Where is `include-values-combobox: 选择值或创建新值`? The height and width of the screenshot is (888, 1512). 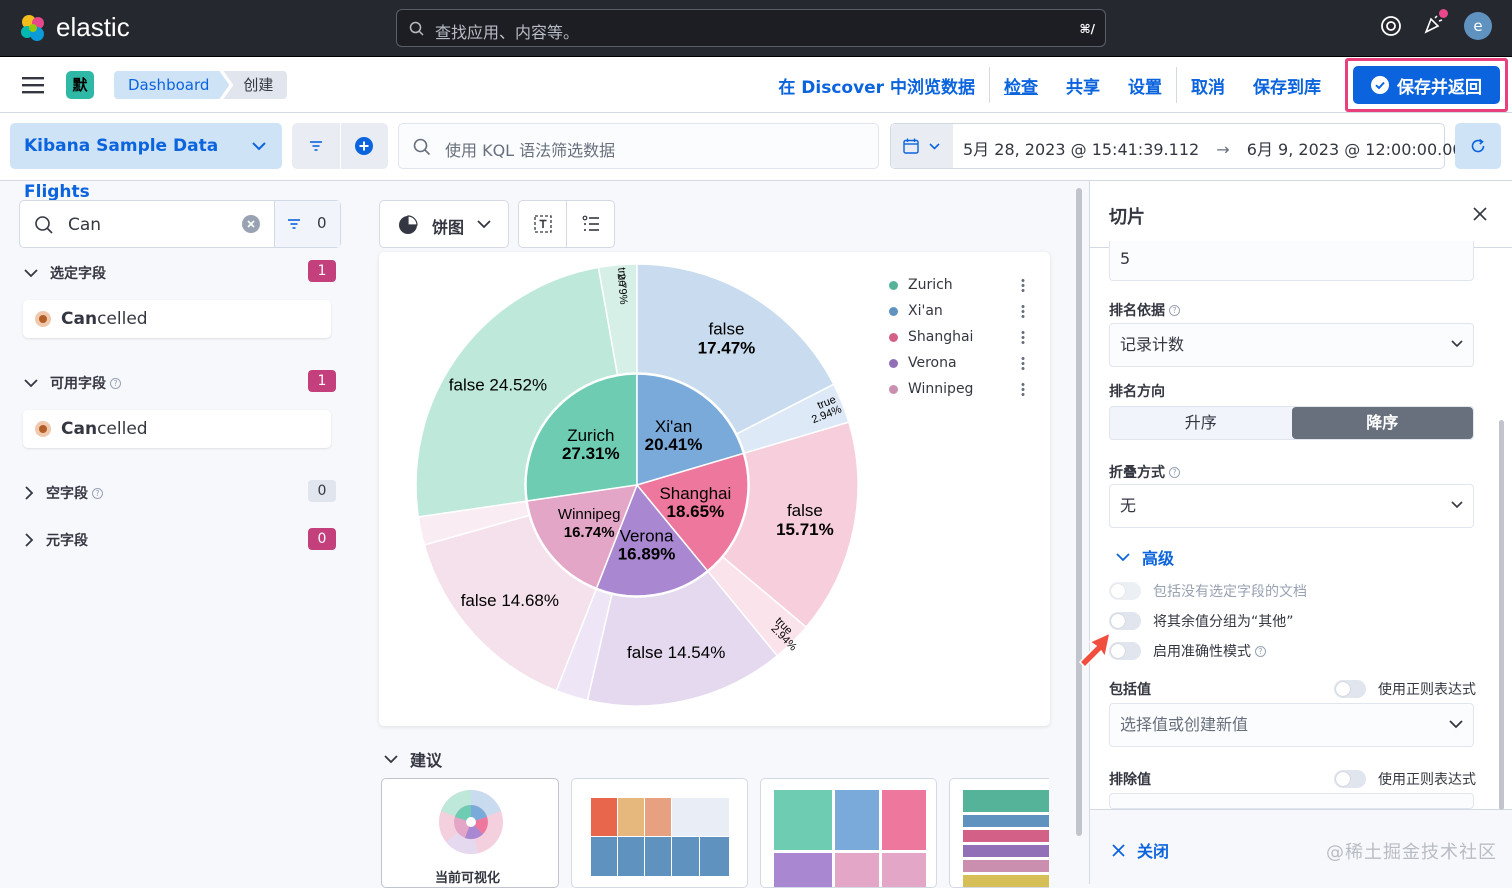
include-values-combobox: 选择值或创建新值 is located at coordinates (1291, 725).